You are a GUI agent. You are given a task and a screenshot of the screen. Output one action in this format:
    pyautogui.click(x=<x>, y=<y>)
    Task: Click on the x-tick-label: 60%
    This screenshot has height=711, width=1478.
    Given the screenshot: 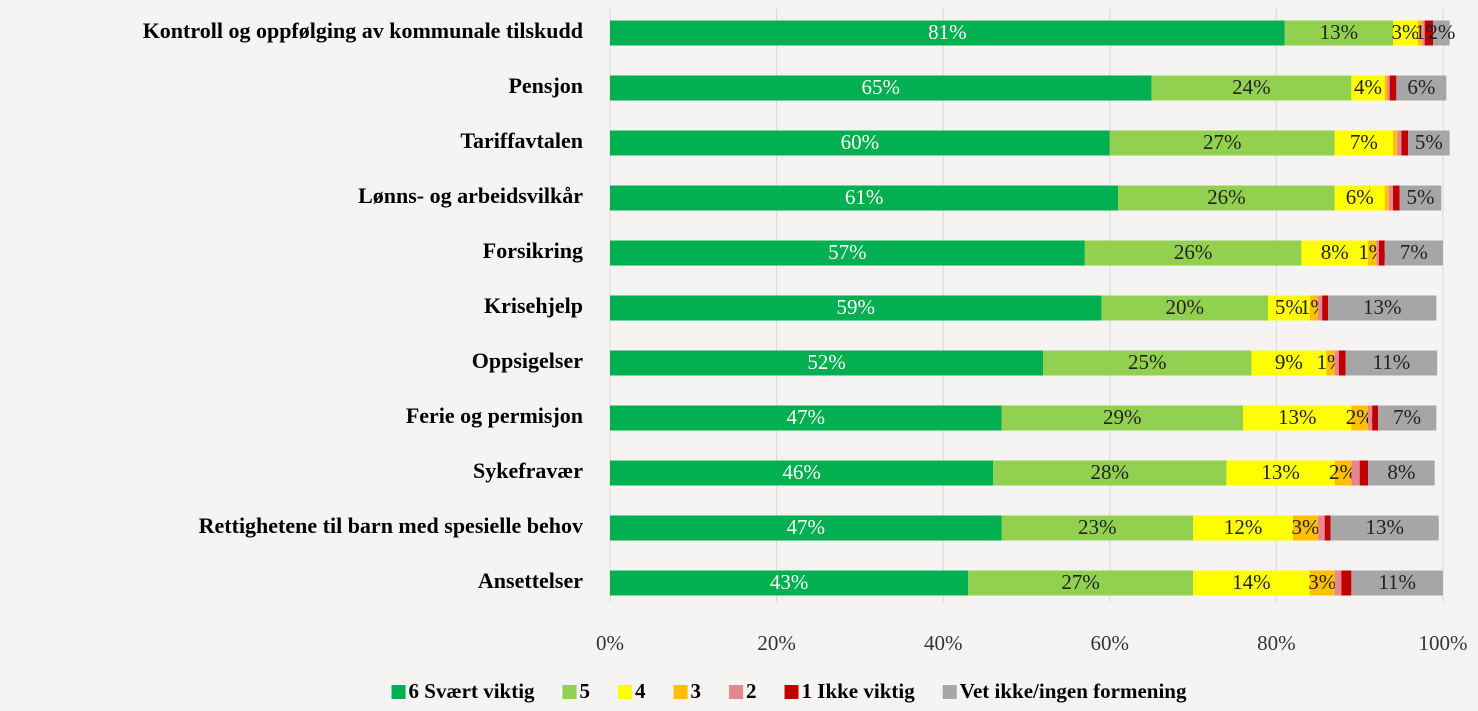 What is the action you would take?
    pyautogui.click(x=1110, y=643)
    